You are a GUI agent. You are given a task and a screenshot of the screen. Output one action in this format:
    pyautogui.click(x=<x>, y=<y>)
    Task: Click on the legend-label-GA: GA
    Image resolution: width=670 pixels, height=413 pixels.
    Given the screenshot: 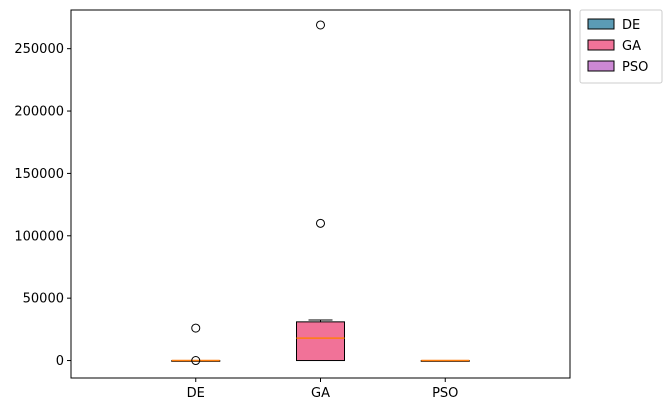 What is the action you would take?
    pyautogui.click(x=631, y=46)
    